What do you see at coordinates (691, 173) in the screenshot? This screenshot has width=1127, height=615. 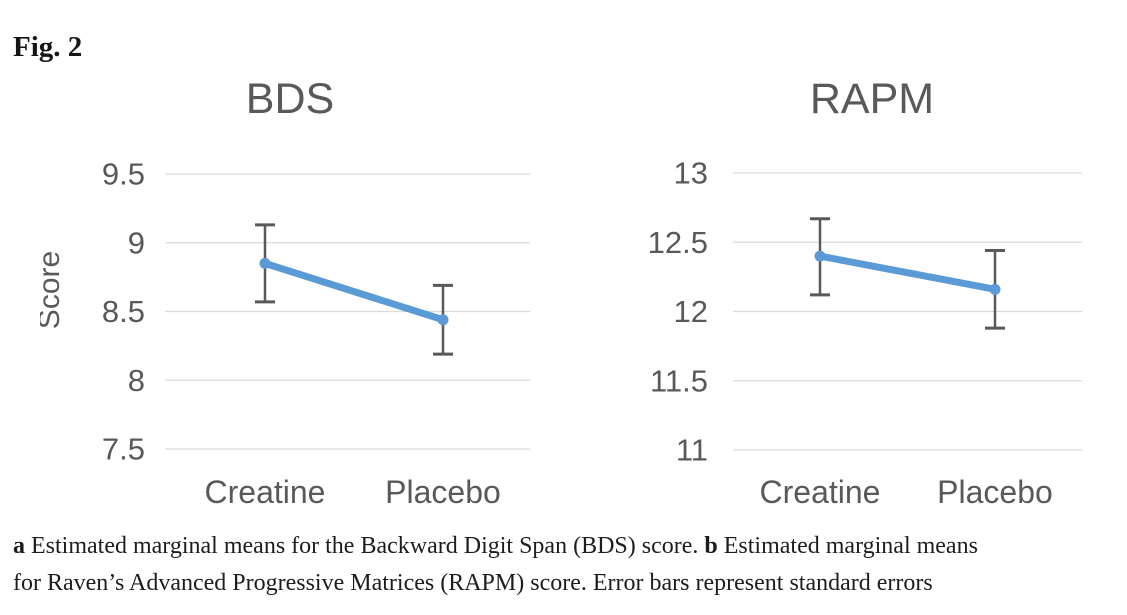 I see `y-tick-label: 13` at bounding box center [691, 173].